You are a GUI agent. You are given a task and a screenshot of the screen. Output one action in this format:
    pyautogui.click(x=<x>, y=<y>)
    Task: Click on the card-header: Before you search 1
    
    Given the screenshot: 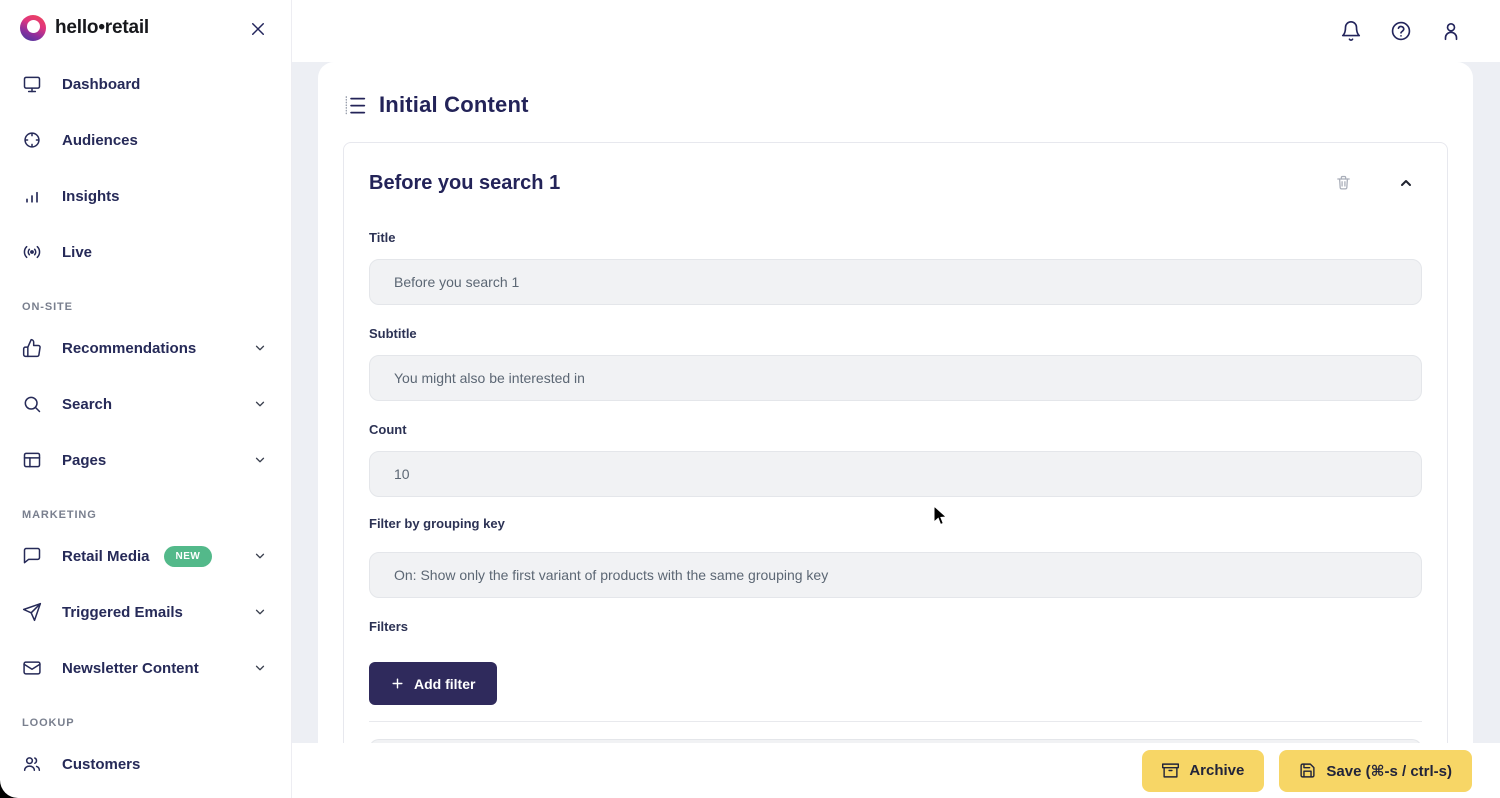 What is the action you would take?
    pyautogui.click(x=895, y=170)
    